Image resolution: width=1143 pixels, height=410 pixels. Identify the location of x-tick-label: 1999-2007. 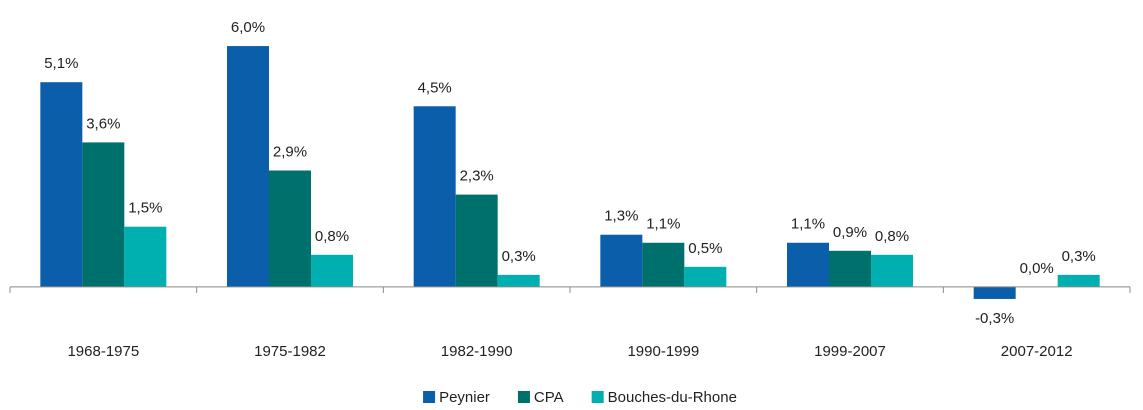
(850, 351).